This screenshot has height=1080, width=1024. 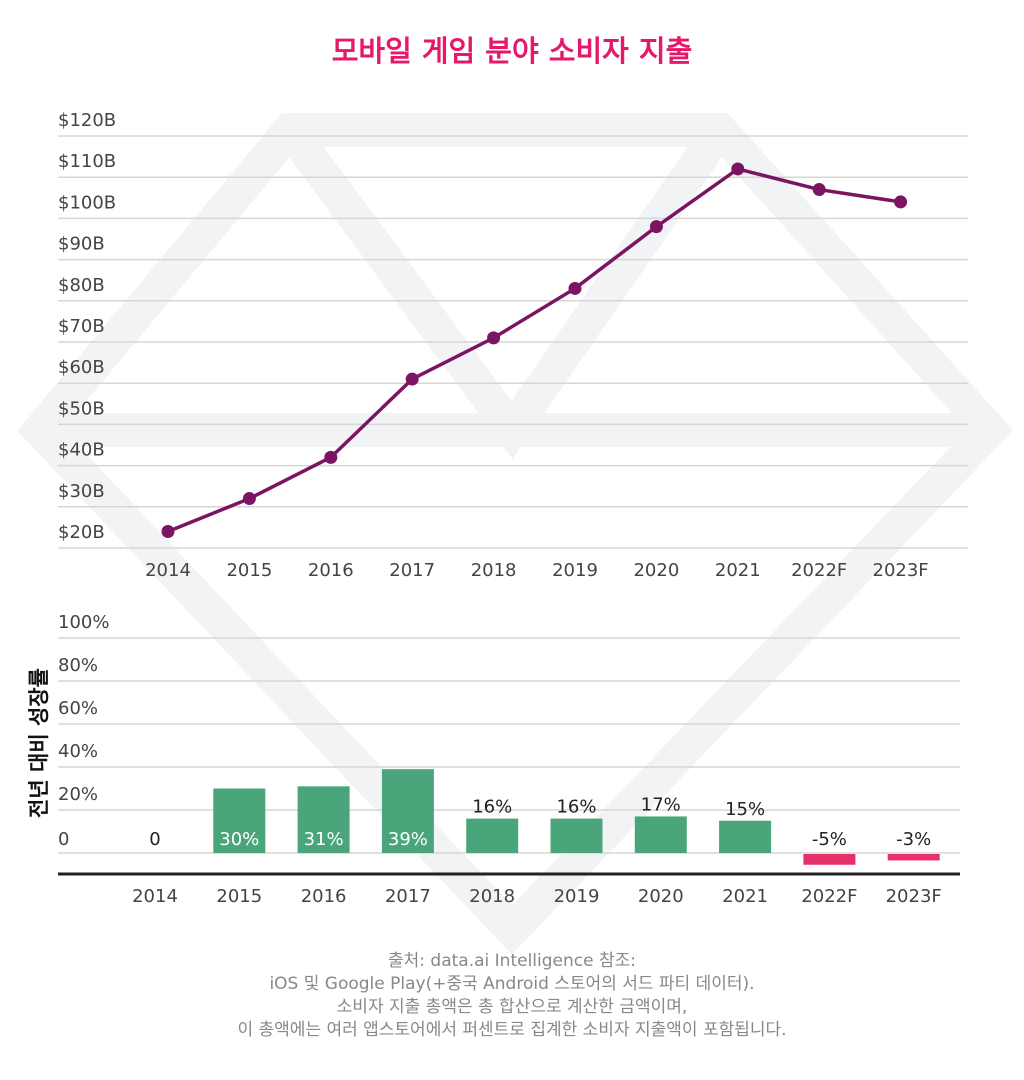 What do you see at coordinates (63, 839) in the screenshot?
I see `y-tick-label: 0` at bounding box center [63, 839].